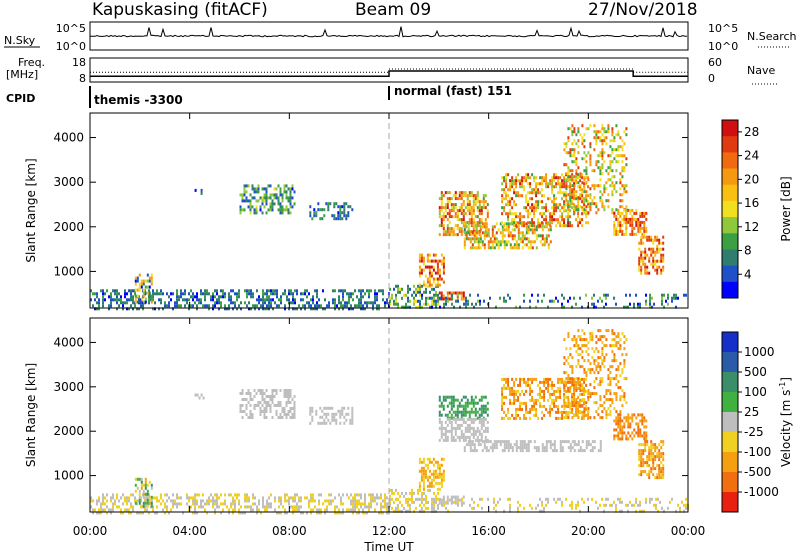 The image size is (800, 554). I want to click on colorbar-swatch, so click(730, 274).